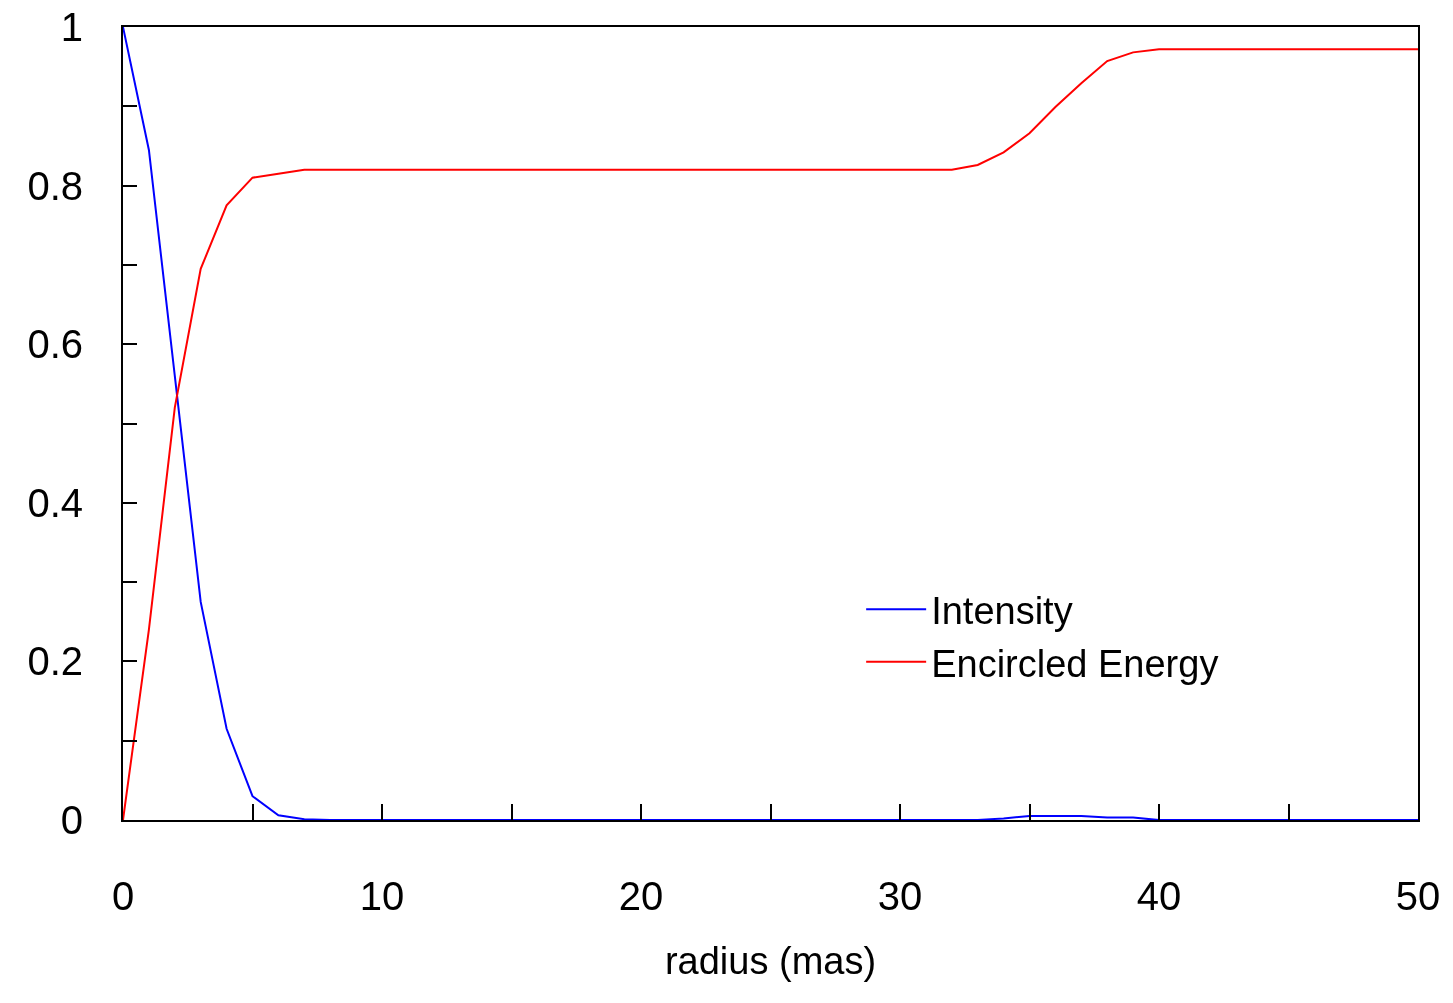 The image size is (1453, 1003). What do you see at coordinates (55, 344) in the screenshot?
I see `y-tick-label: 0.6` at bounding box center [55, 344].